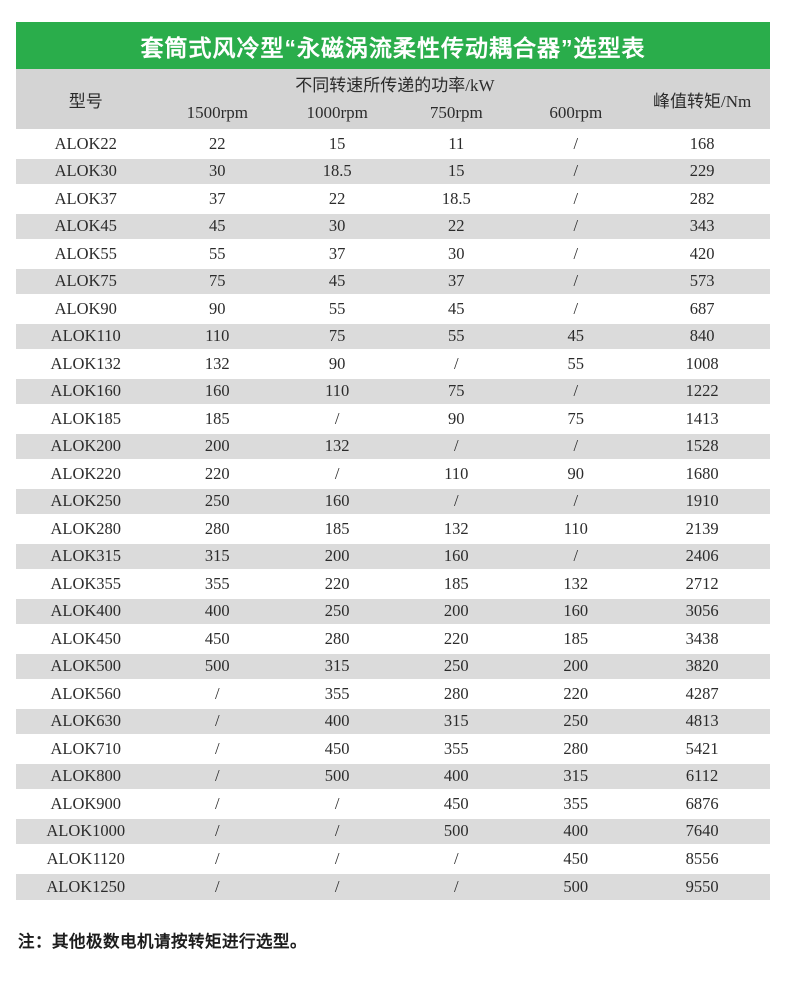  I want to click on speed-header-1000rpm: 1000rpm, so click(337, 113).